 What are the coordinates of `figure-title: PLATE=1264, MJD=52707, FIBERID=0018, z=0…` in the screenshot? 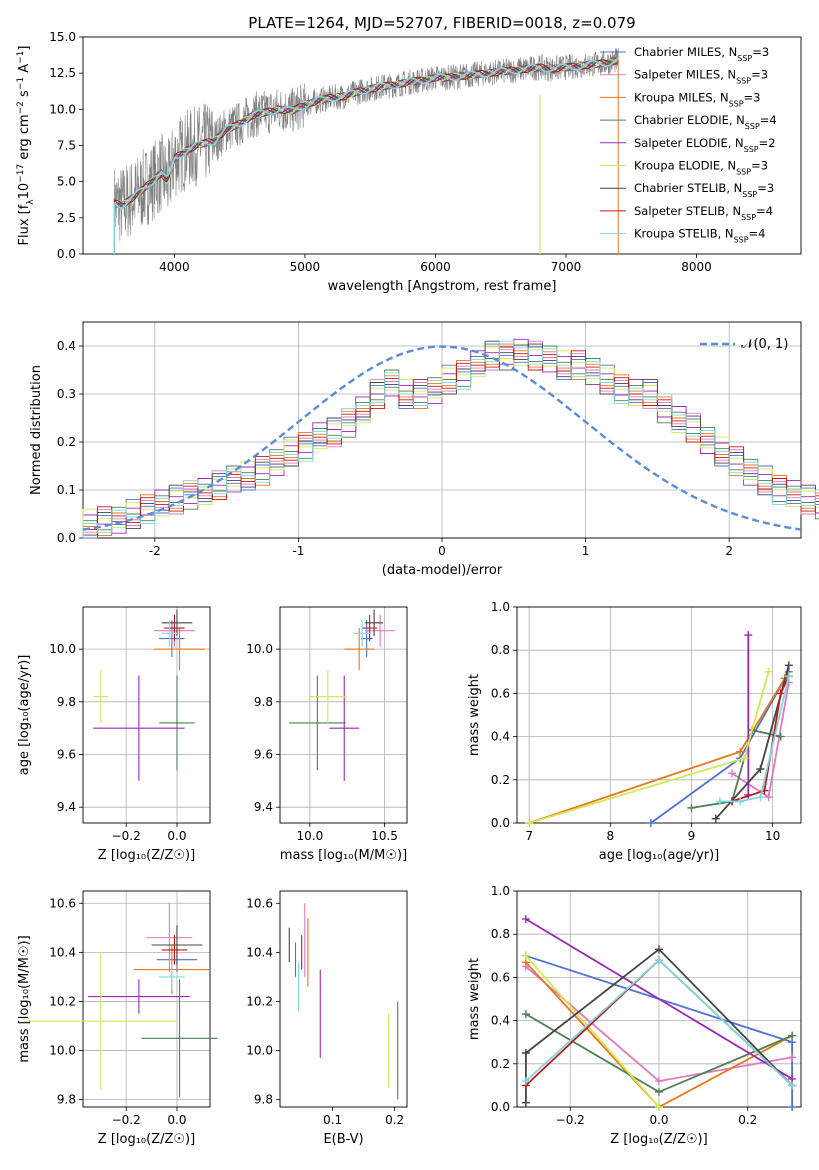 It's located at (441, 23).